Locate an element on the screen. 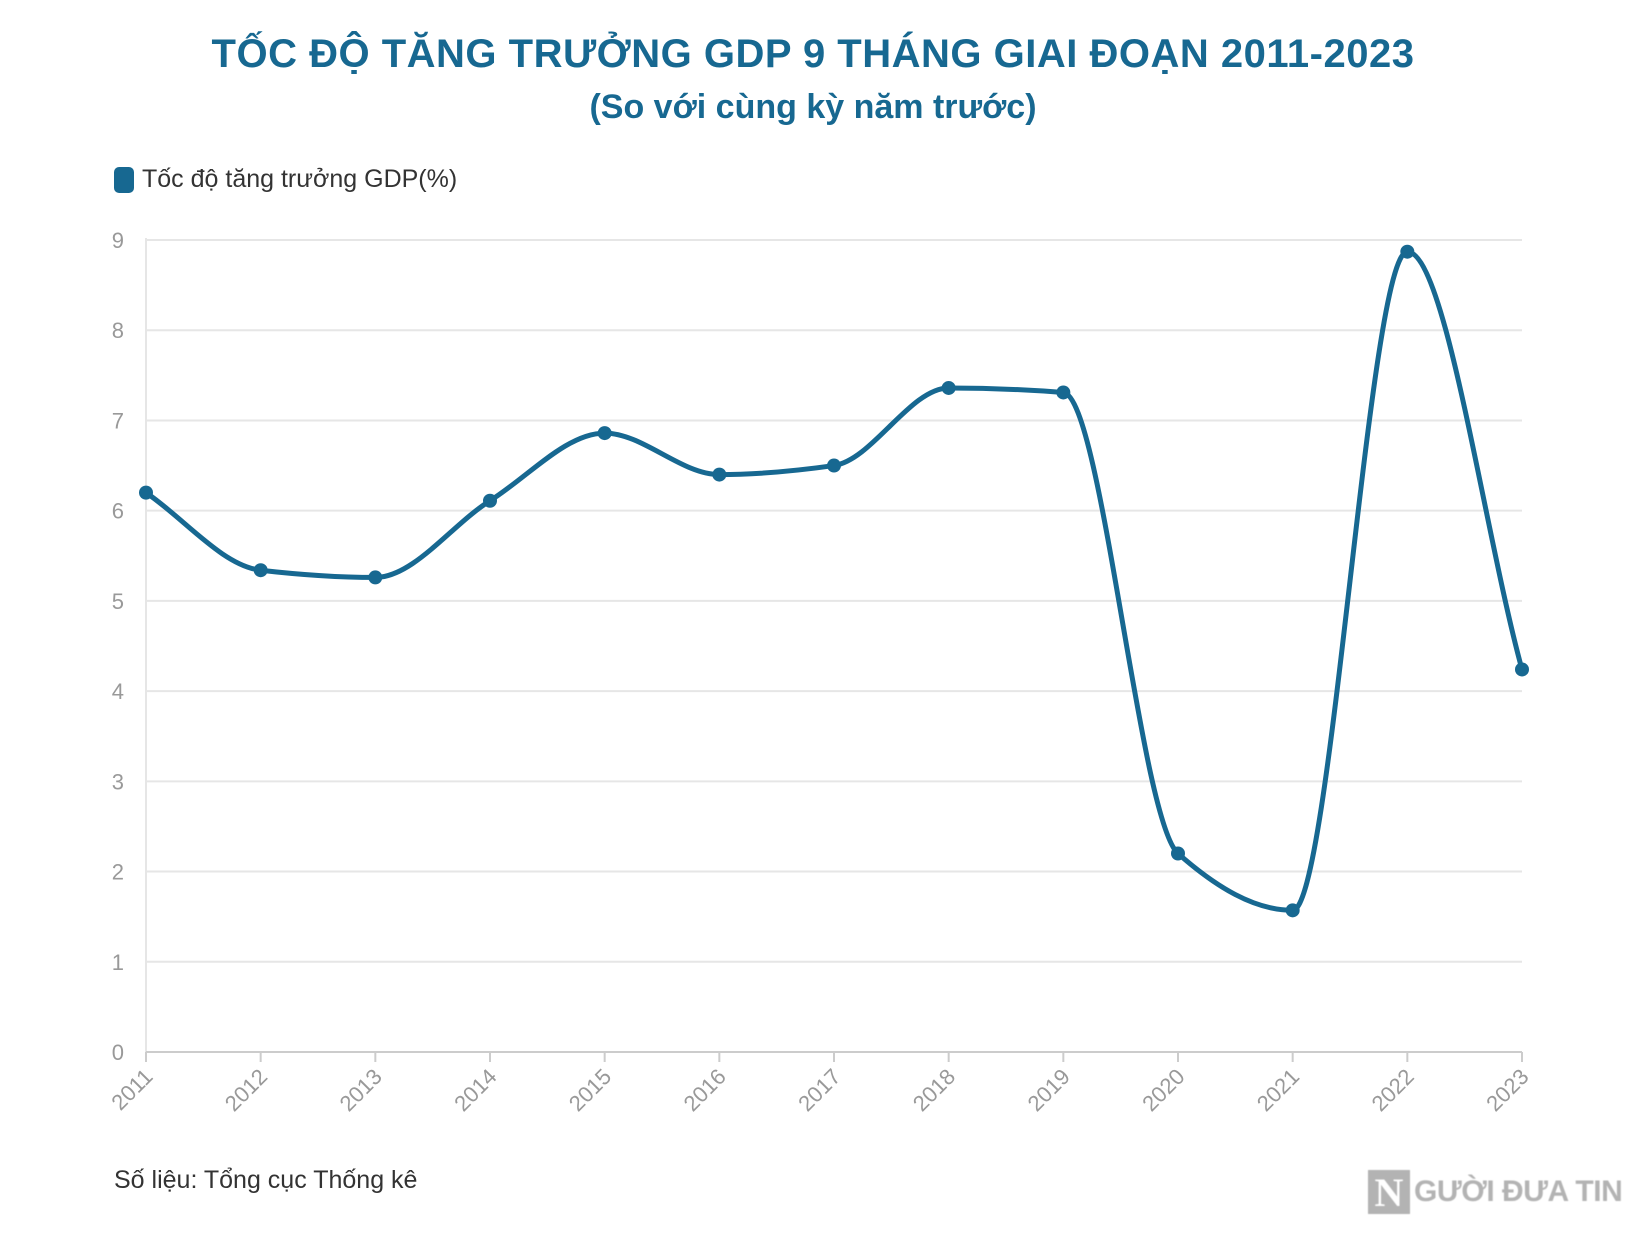 The height and width of the screenshot is (1238, 1626). x-tick-label: 2023 is located at coordinates (1507, 1090).